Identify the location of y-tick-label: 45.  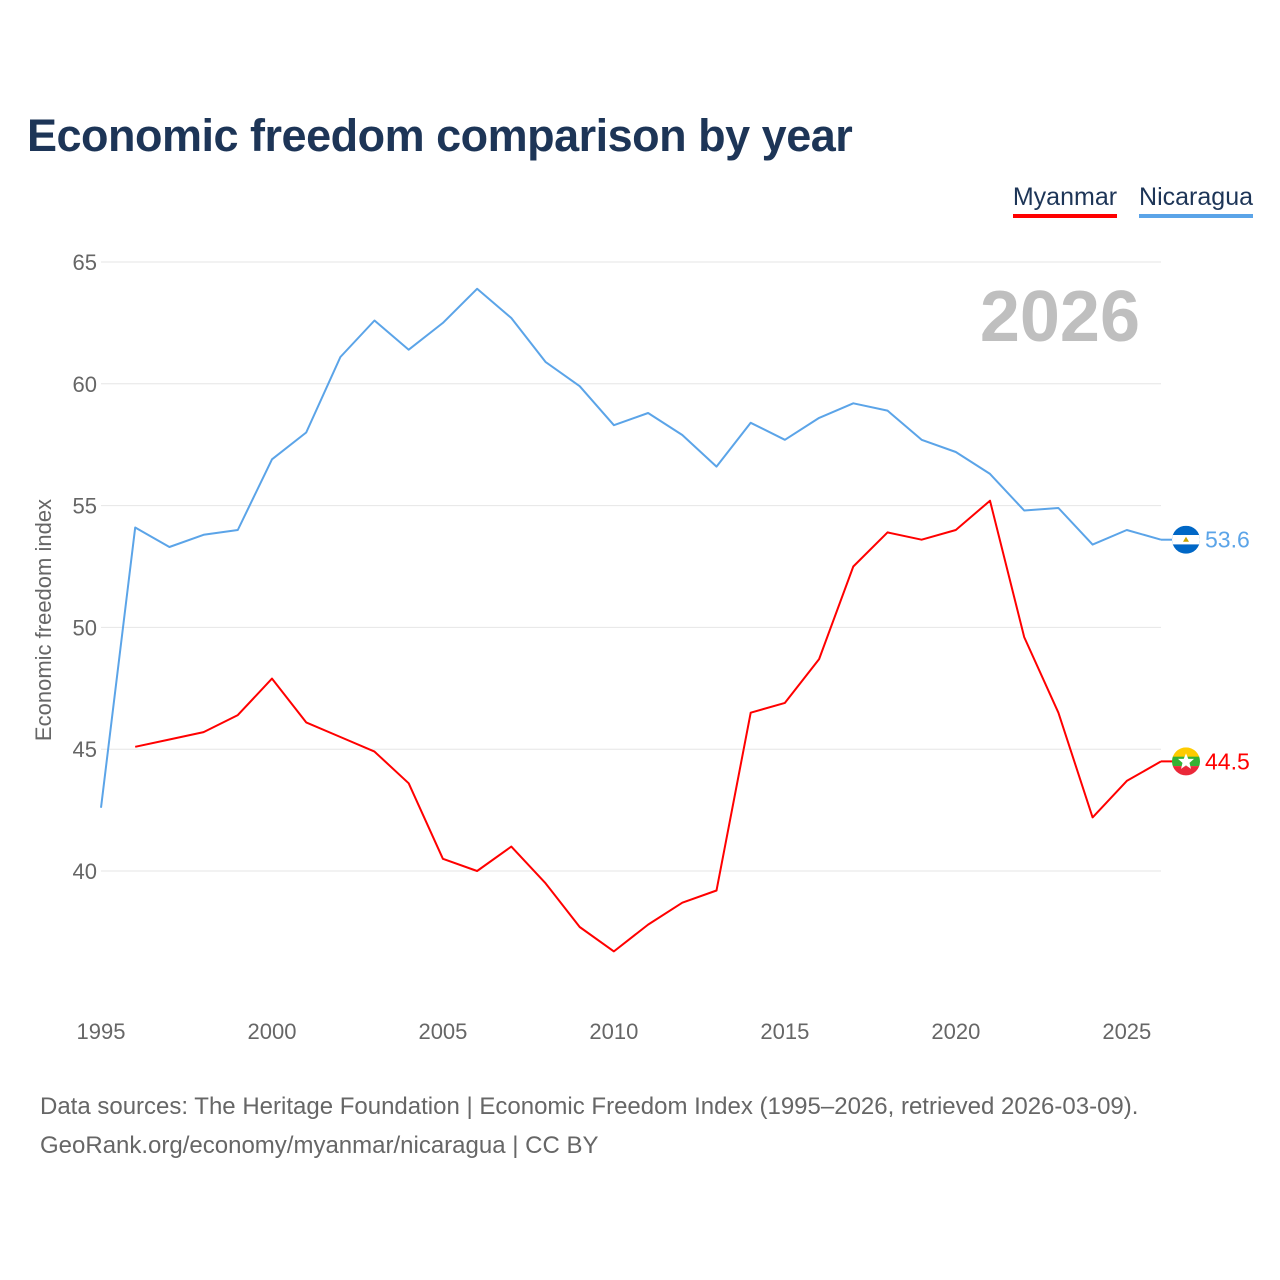
(85, 749).